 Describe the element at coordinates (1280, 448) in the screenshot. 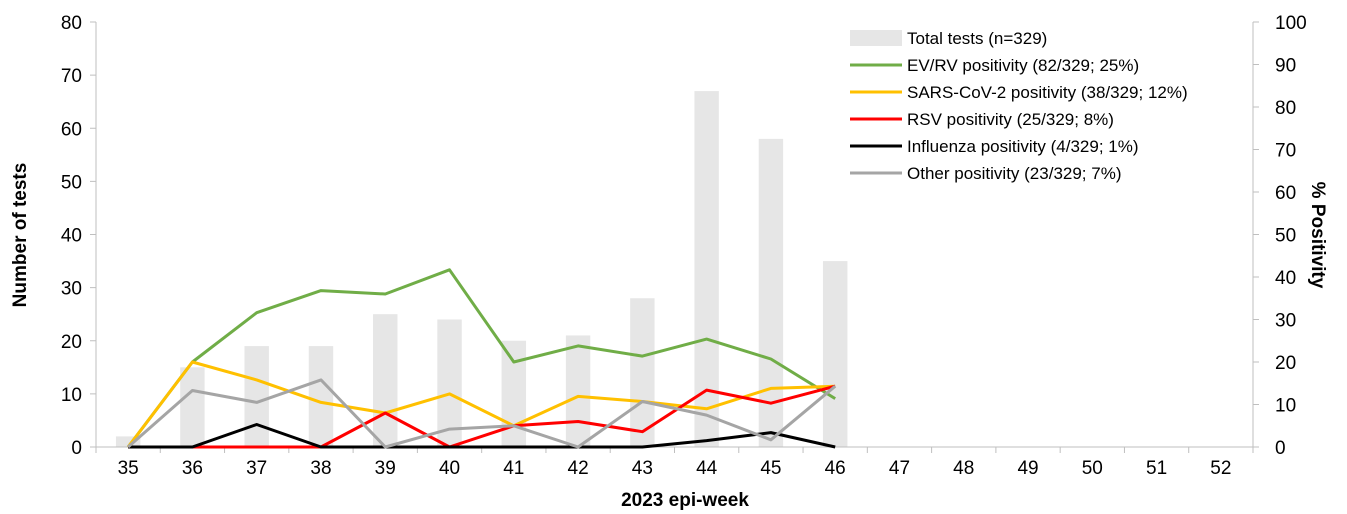

I see `y2-tick-label: 0` at that location.